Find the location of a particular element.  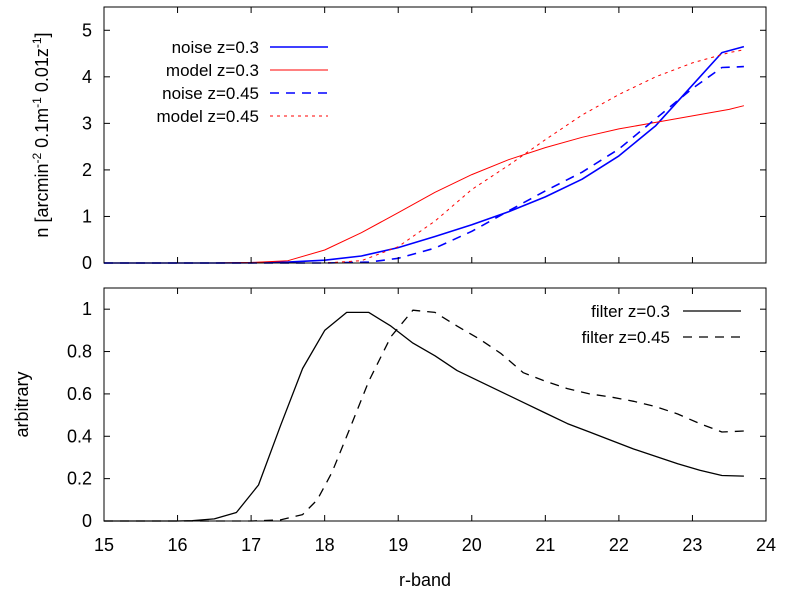

x-tick-label: 15 is located at coordinates (104, 545).